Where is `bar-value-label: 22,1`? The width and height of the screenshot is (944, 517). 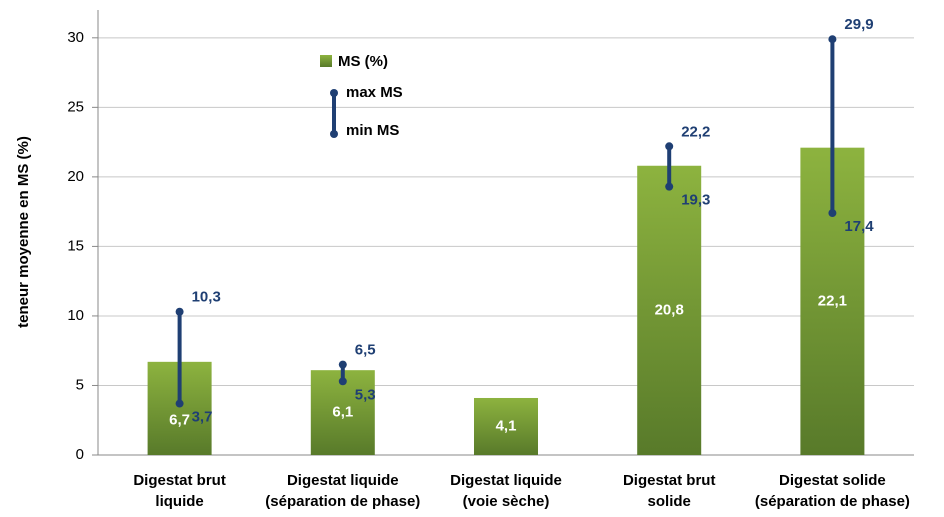
bar-value-label: 22,1 is located at coordinates (832, 300).